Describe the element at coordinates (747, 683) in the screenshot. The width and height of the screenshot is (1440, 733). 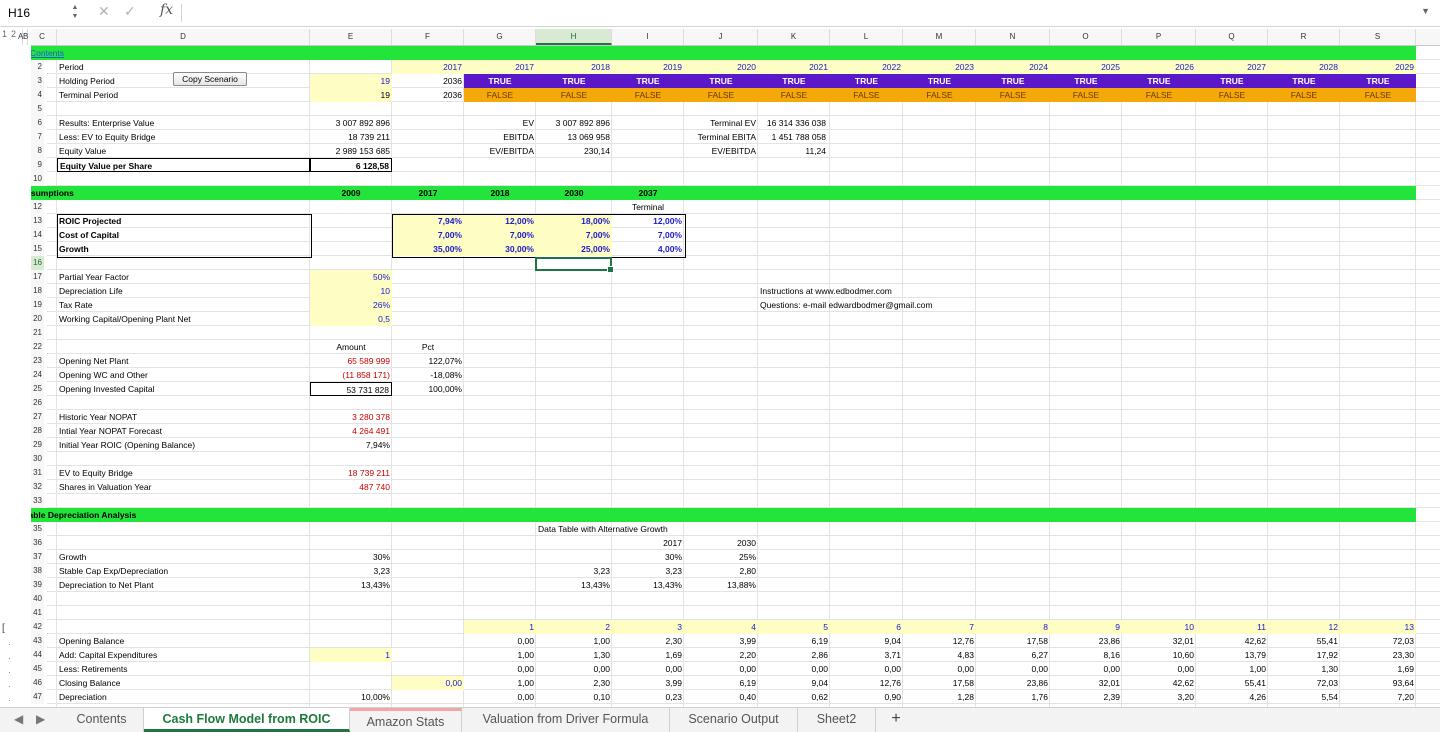
I see `value-cell: 6,19` at that location.